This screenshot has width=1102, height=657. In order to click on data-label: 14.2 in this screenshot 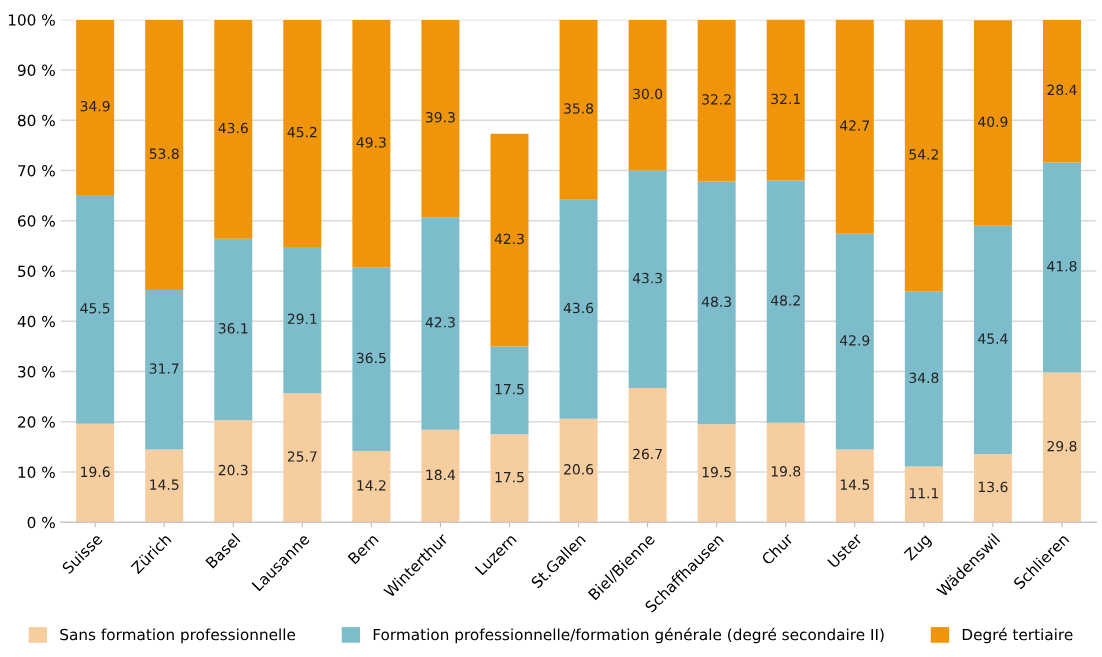, I will do `click(371, 485)`.